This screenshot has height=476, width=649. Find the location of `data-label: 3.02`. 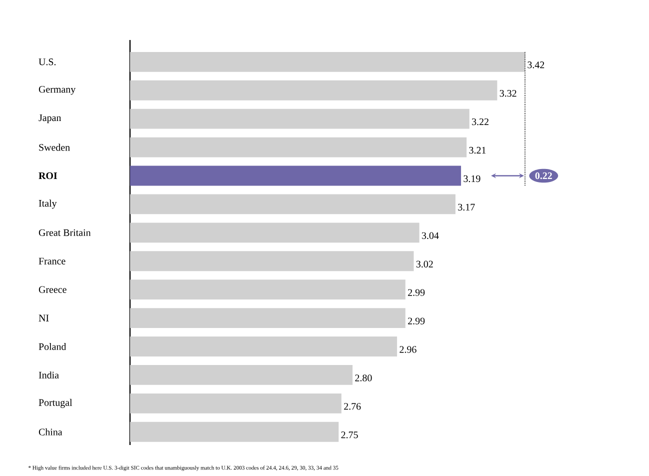

data-label: 3.02 is located at coordinates (424, 264).